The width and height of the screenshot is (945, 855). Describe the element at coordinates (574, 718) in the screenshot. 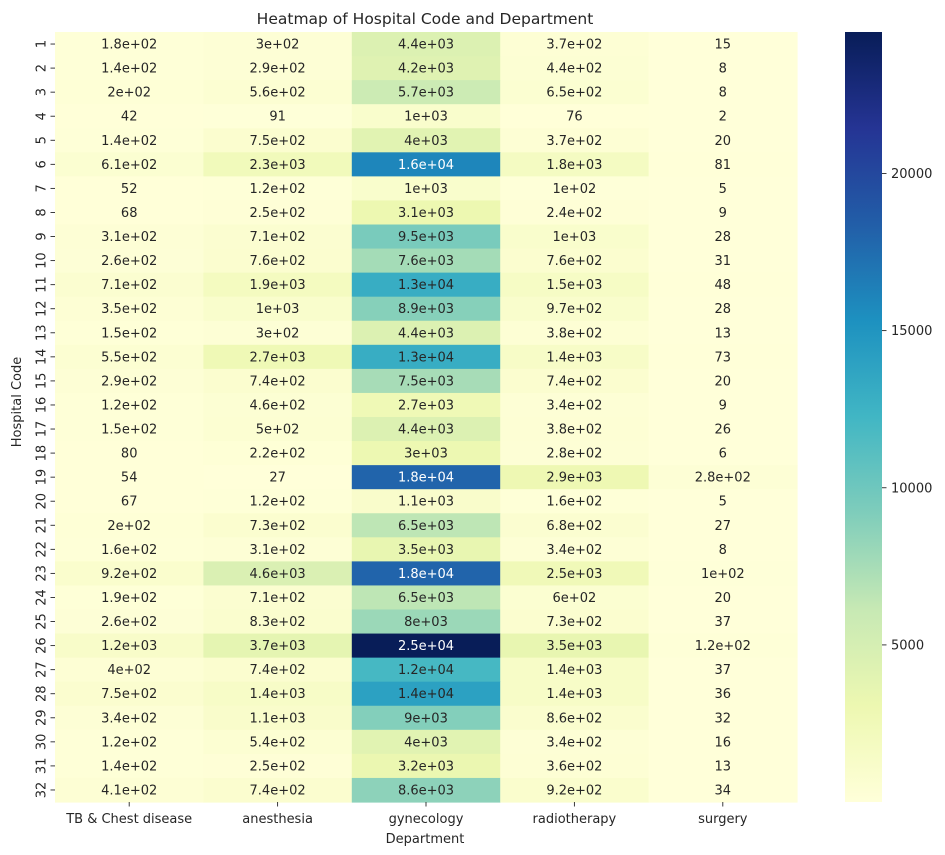

I see `cell-annotation: 8.6e+02` at that location.